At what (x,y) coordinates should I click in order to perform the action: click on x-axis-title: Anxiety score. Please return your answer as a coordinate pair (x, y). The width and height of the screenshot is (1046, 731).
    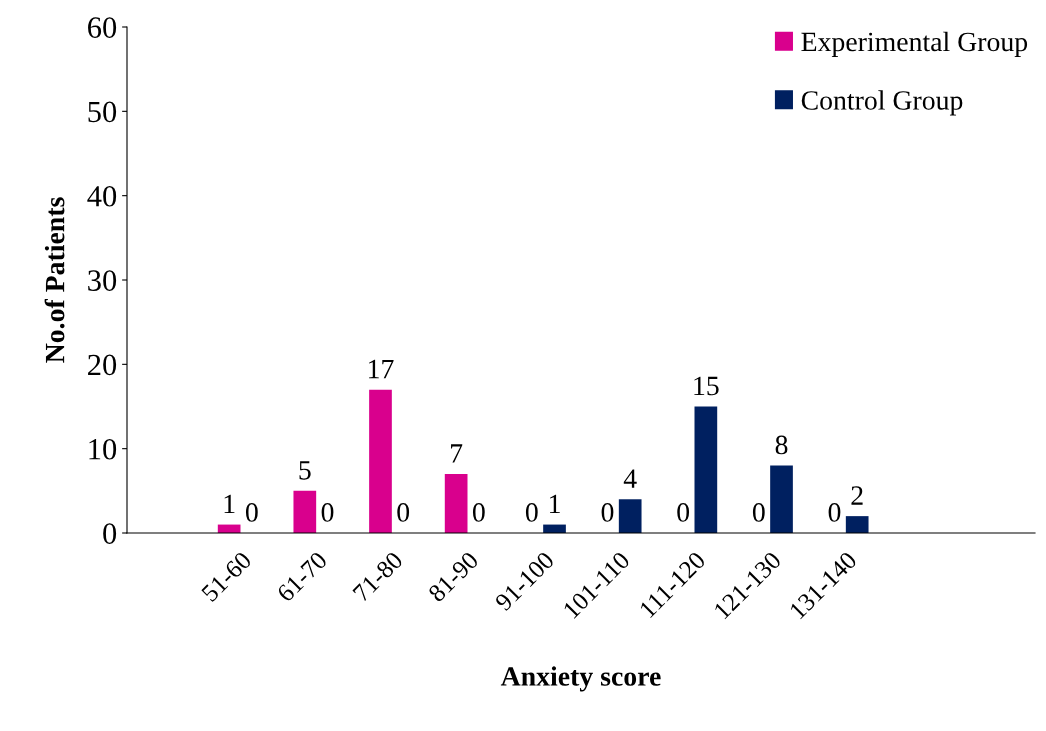
    Looking at the image, I should click on (580, 679).